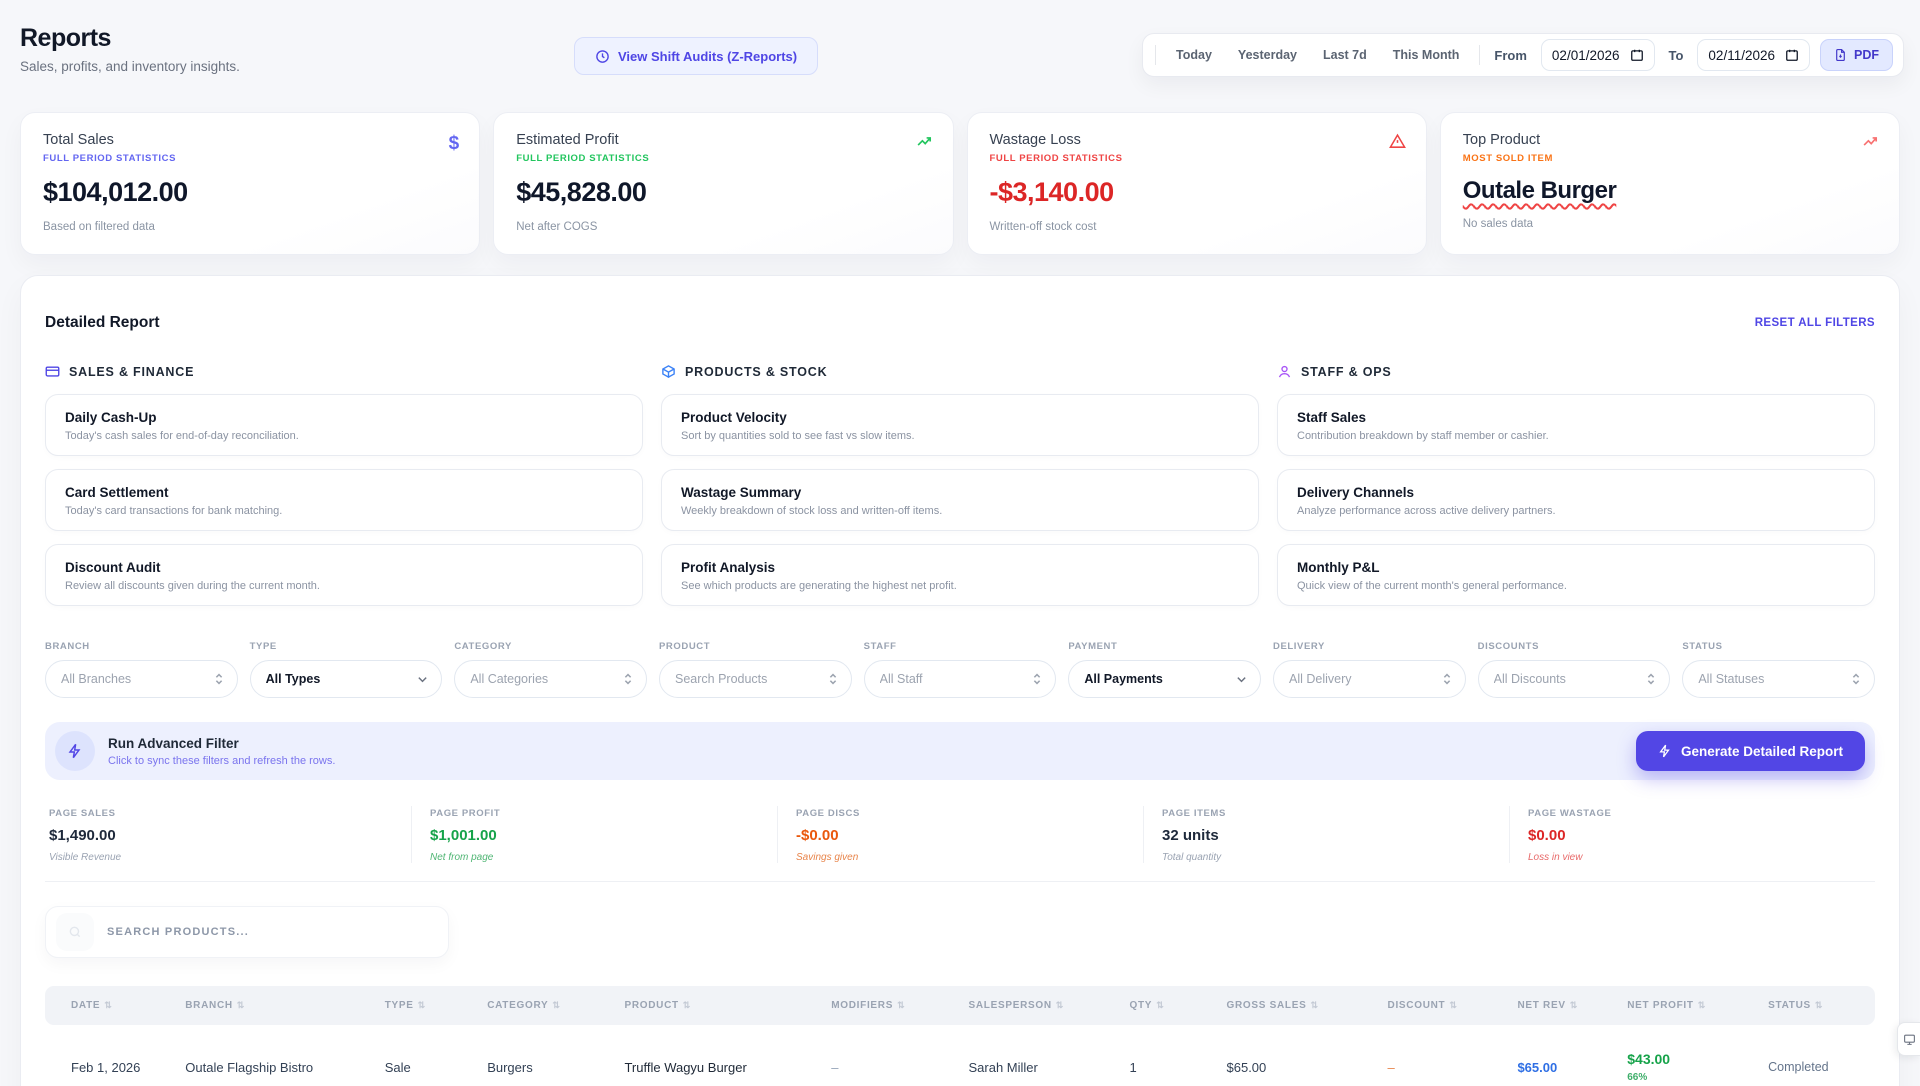 The image size is (1920, 1086). Describe the element at coordinates (102, 322) in the screenshot. I see `detailed-report-title: Detailed Report` at that location.